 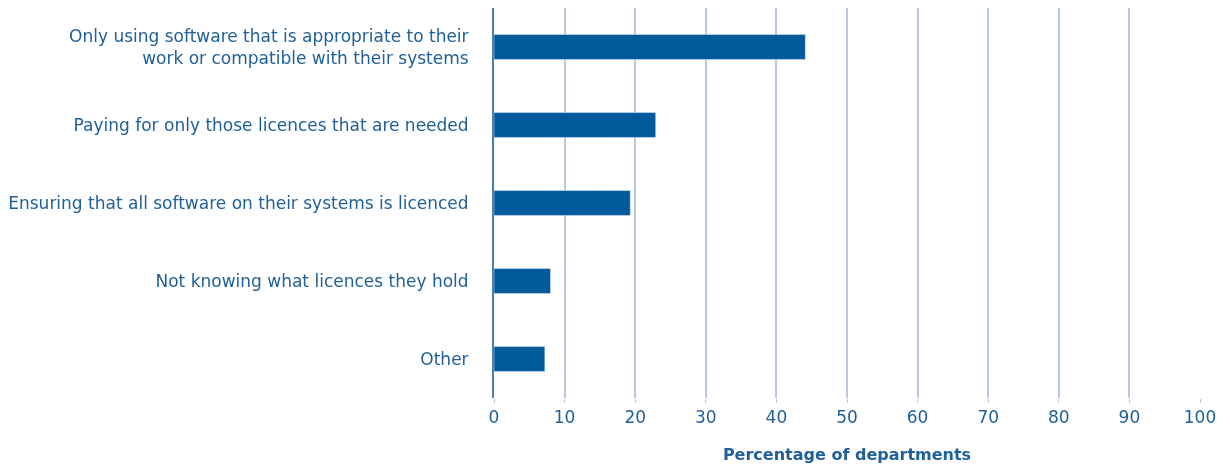 I want to click on y-tick-label: Not knowing what licences they hold, so click(x=312, y=280).